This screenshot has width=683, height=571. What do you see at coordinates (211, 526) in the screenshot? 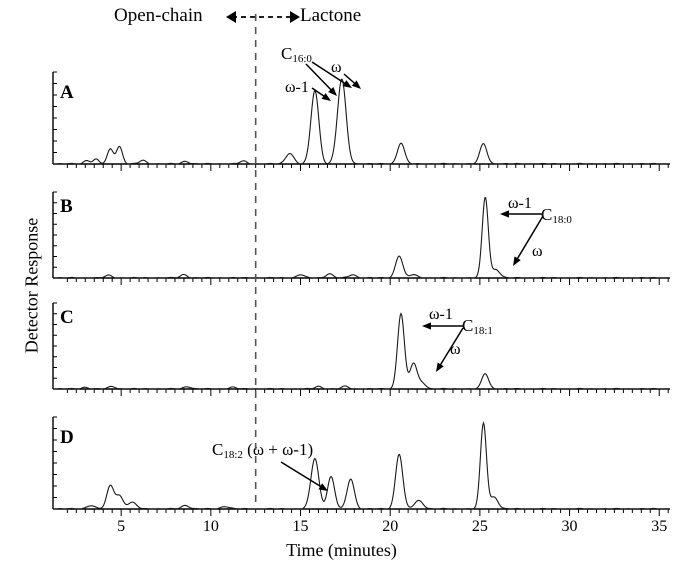
I see `x-tick-label: 10` at bounding box center [211, 526].